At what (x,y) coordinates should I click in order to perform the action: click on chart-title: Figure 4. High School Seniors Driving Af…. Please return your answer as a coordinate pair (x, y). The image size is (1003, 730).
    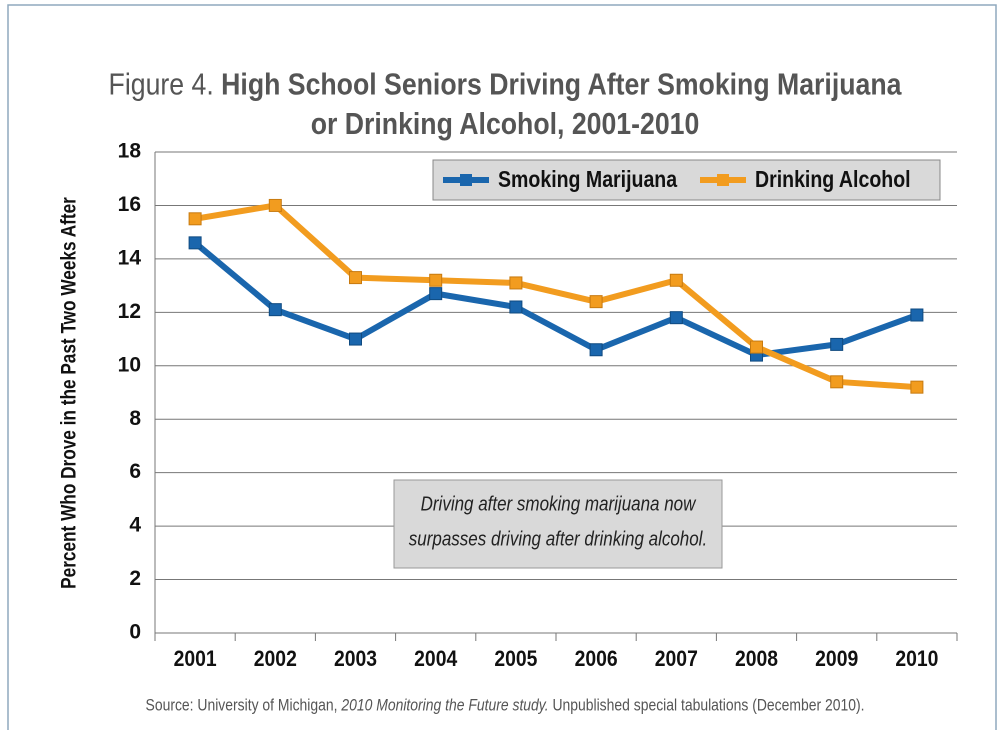
    Looking at the image, I should click on (506, 84).